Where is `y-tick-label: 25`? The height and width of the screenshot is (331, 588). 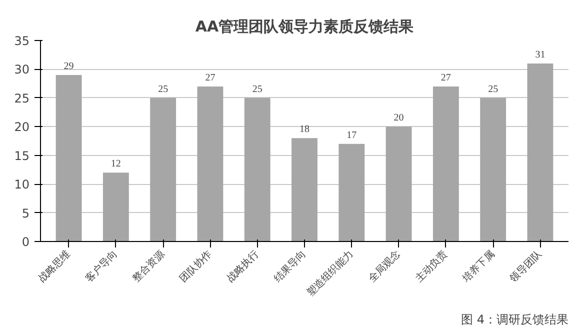 y-tick-label: 25 is located at coordinates (22, 98).